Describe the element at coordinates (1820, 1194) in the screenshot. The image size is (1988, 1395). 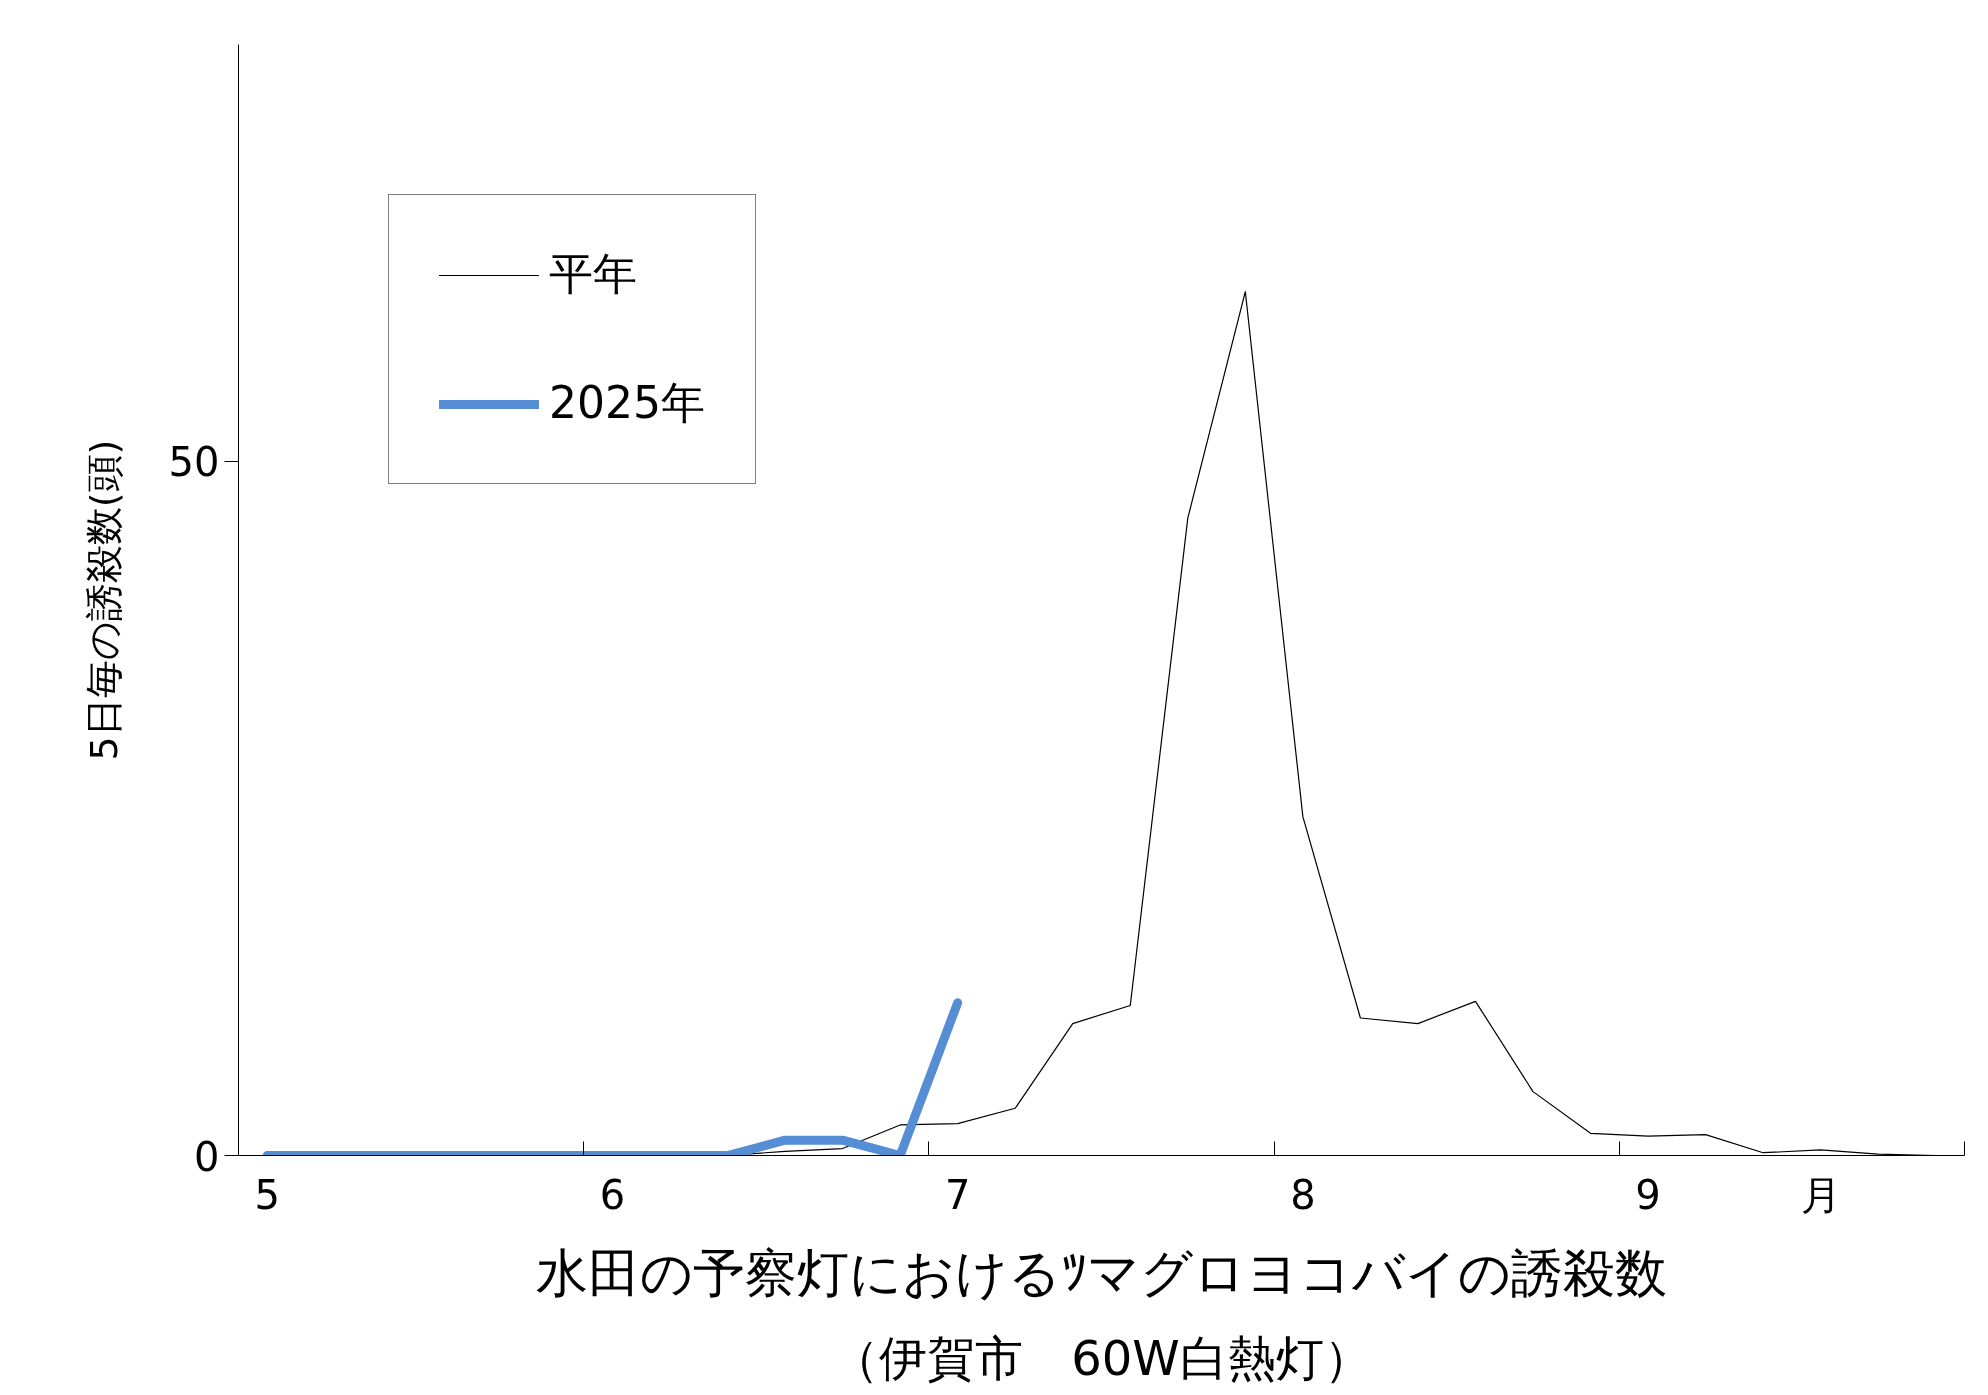
I see `x-tick-label: 月` at that location.